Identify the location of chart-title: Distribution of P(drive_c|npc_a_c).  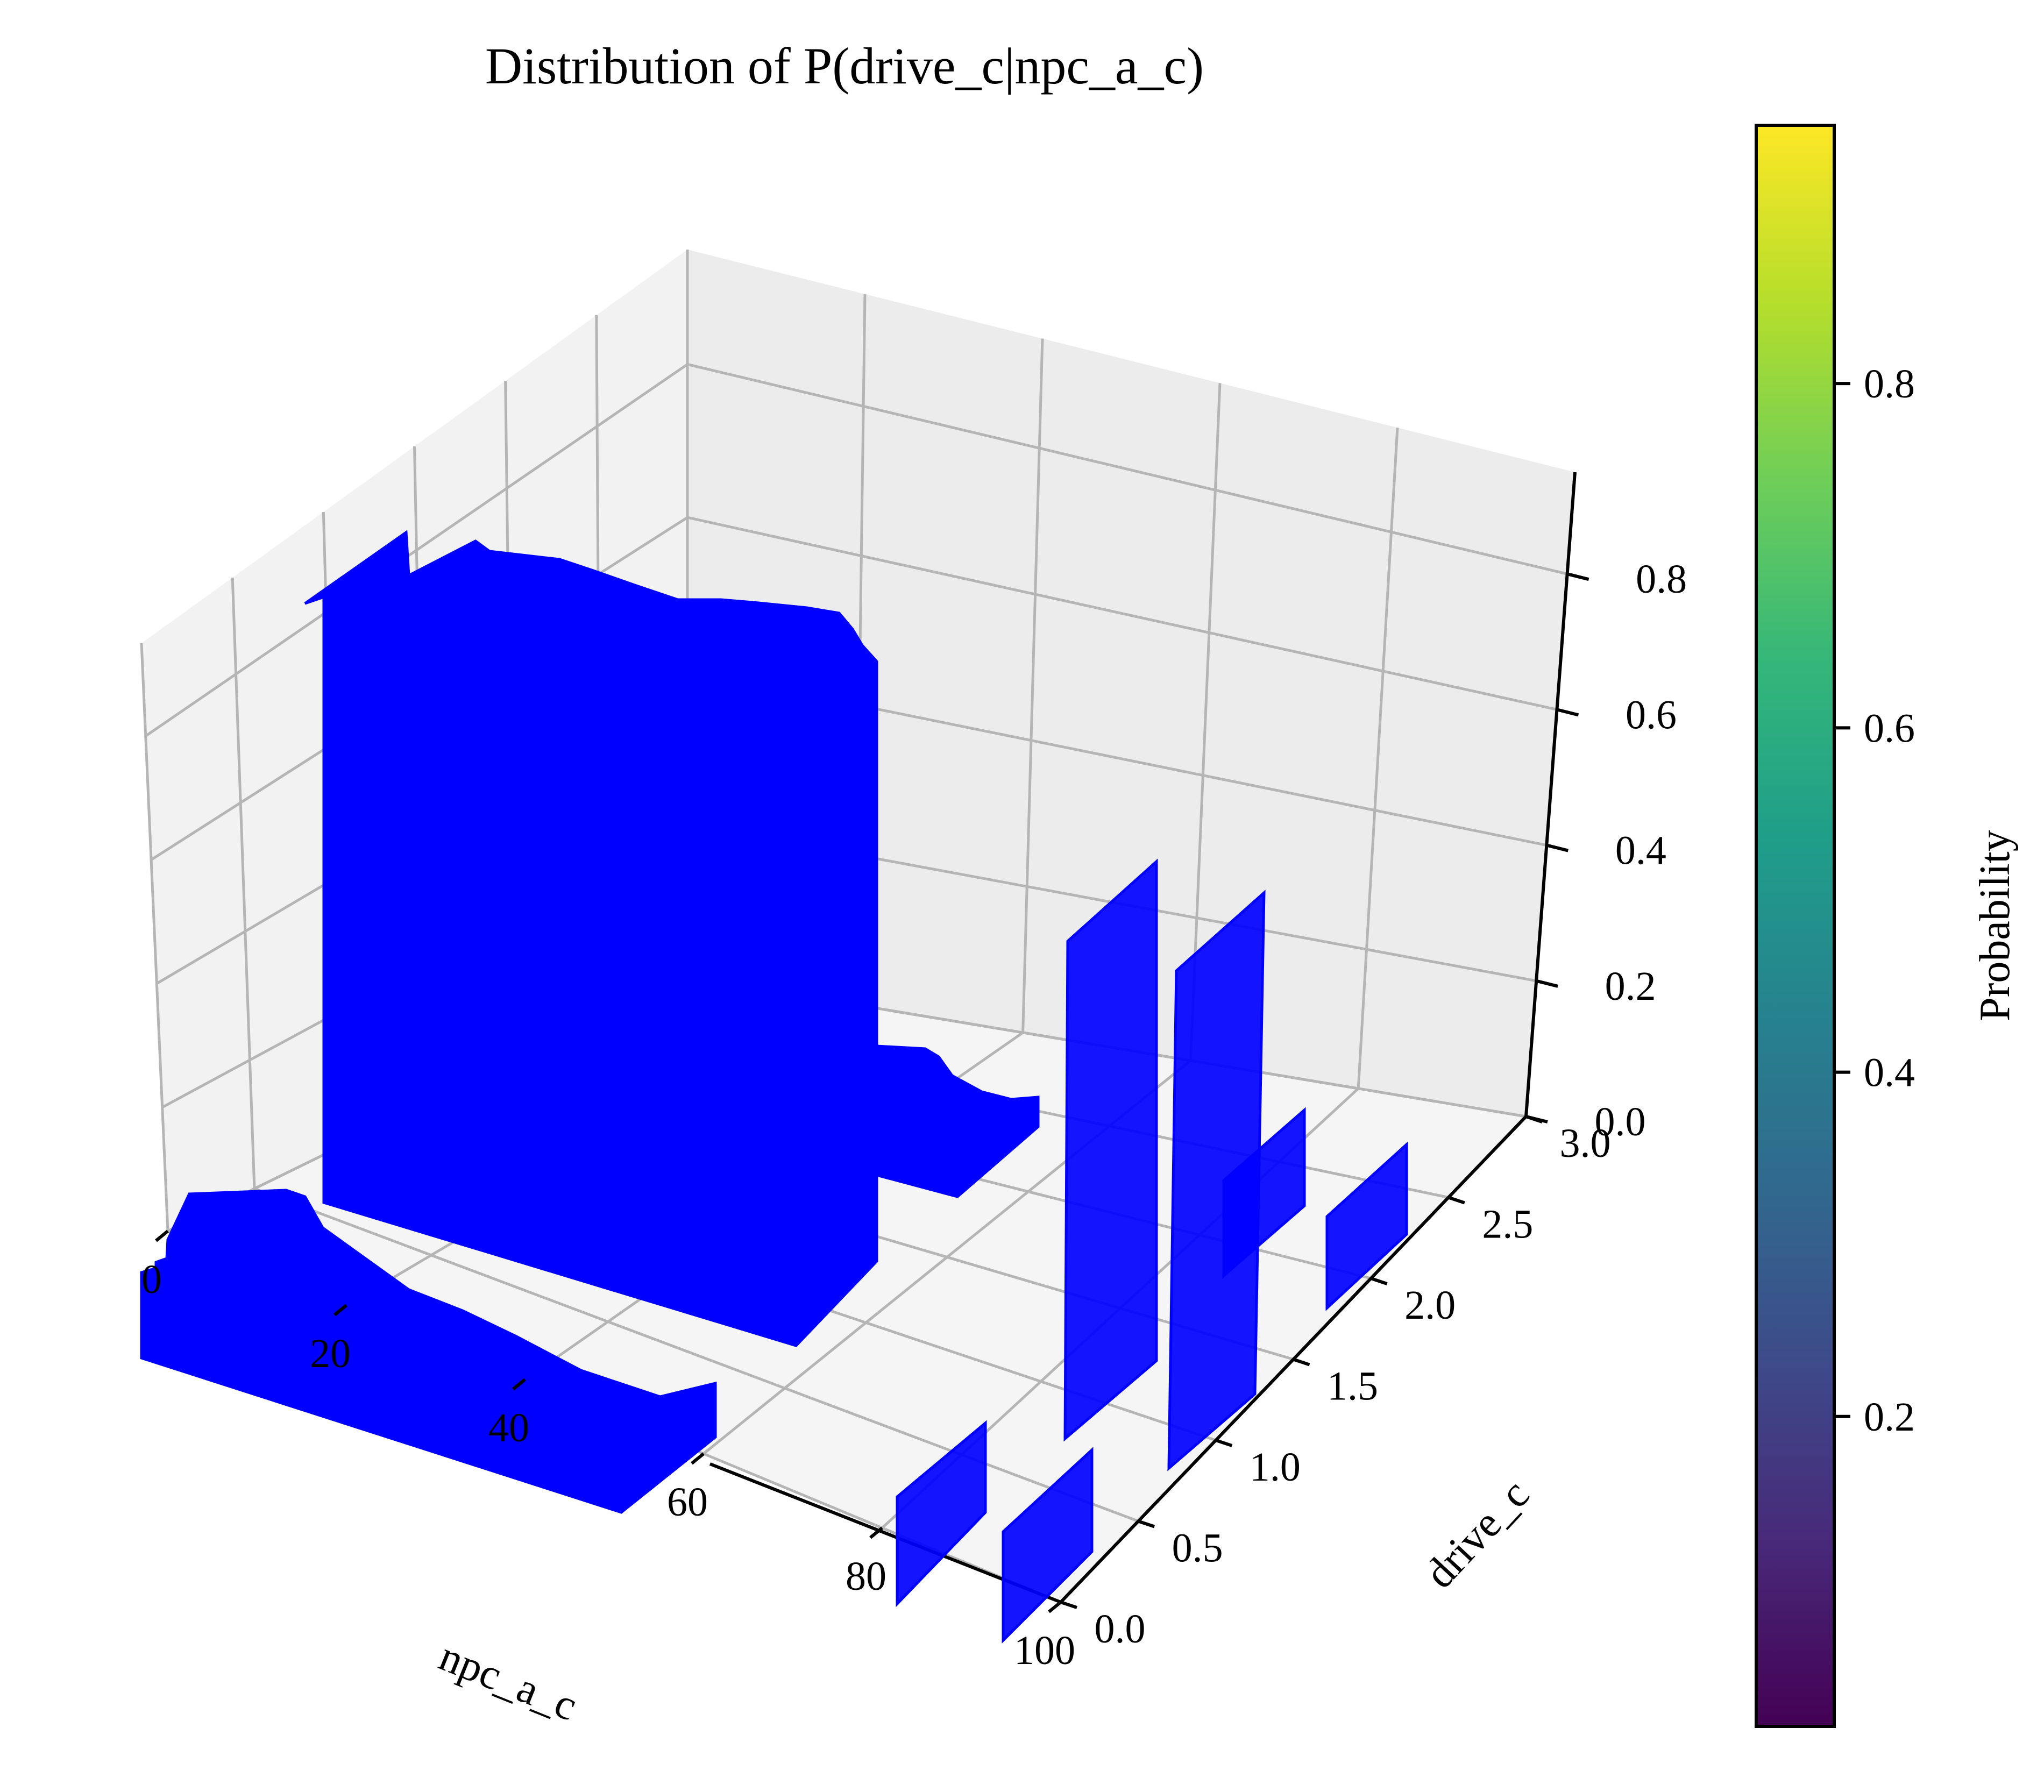
(845, 66).